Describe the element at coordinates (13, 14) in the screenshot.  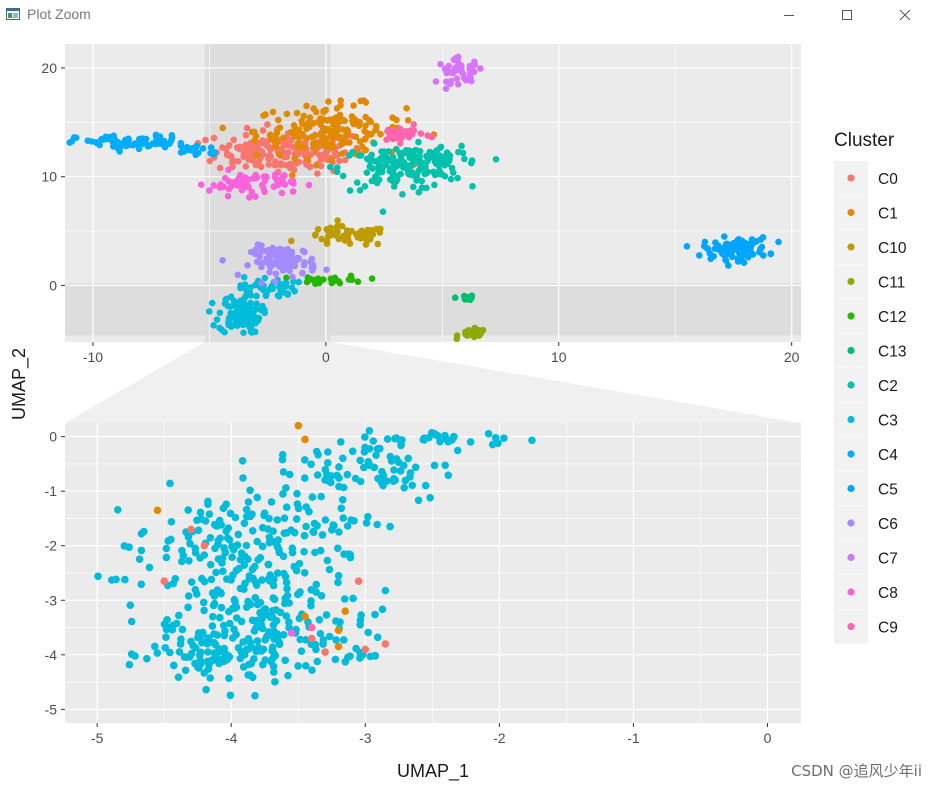
I see `app-window-icon` at that location.